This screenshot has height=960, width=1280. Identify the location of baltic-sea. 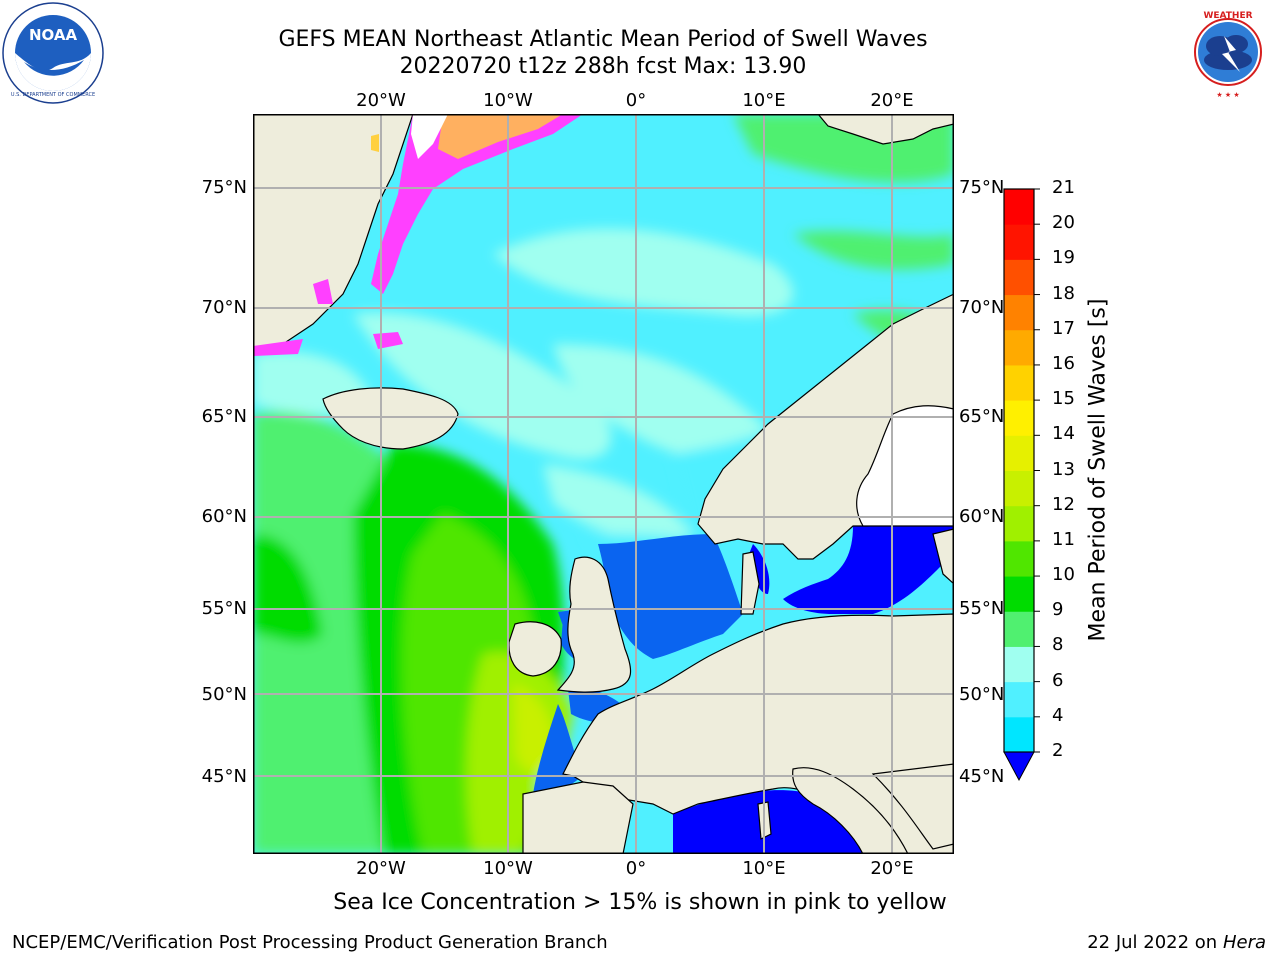
(868, 570).